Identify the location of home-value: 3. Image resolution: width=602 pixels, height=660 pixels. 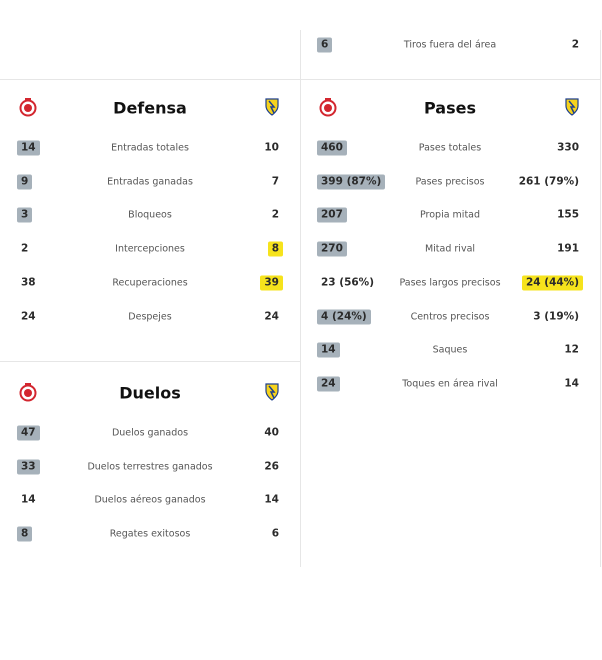
(25, 215).